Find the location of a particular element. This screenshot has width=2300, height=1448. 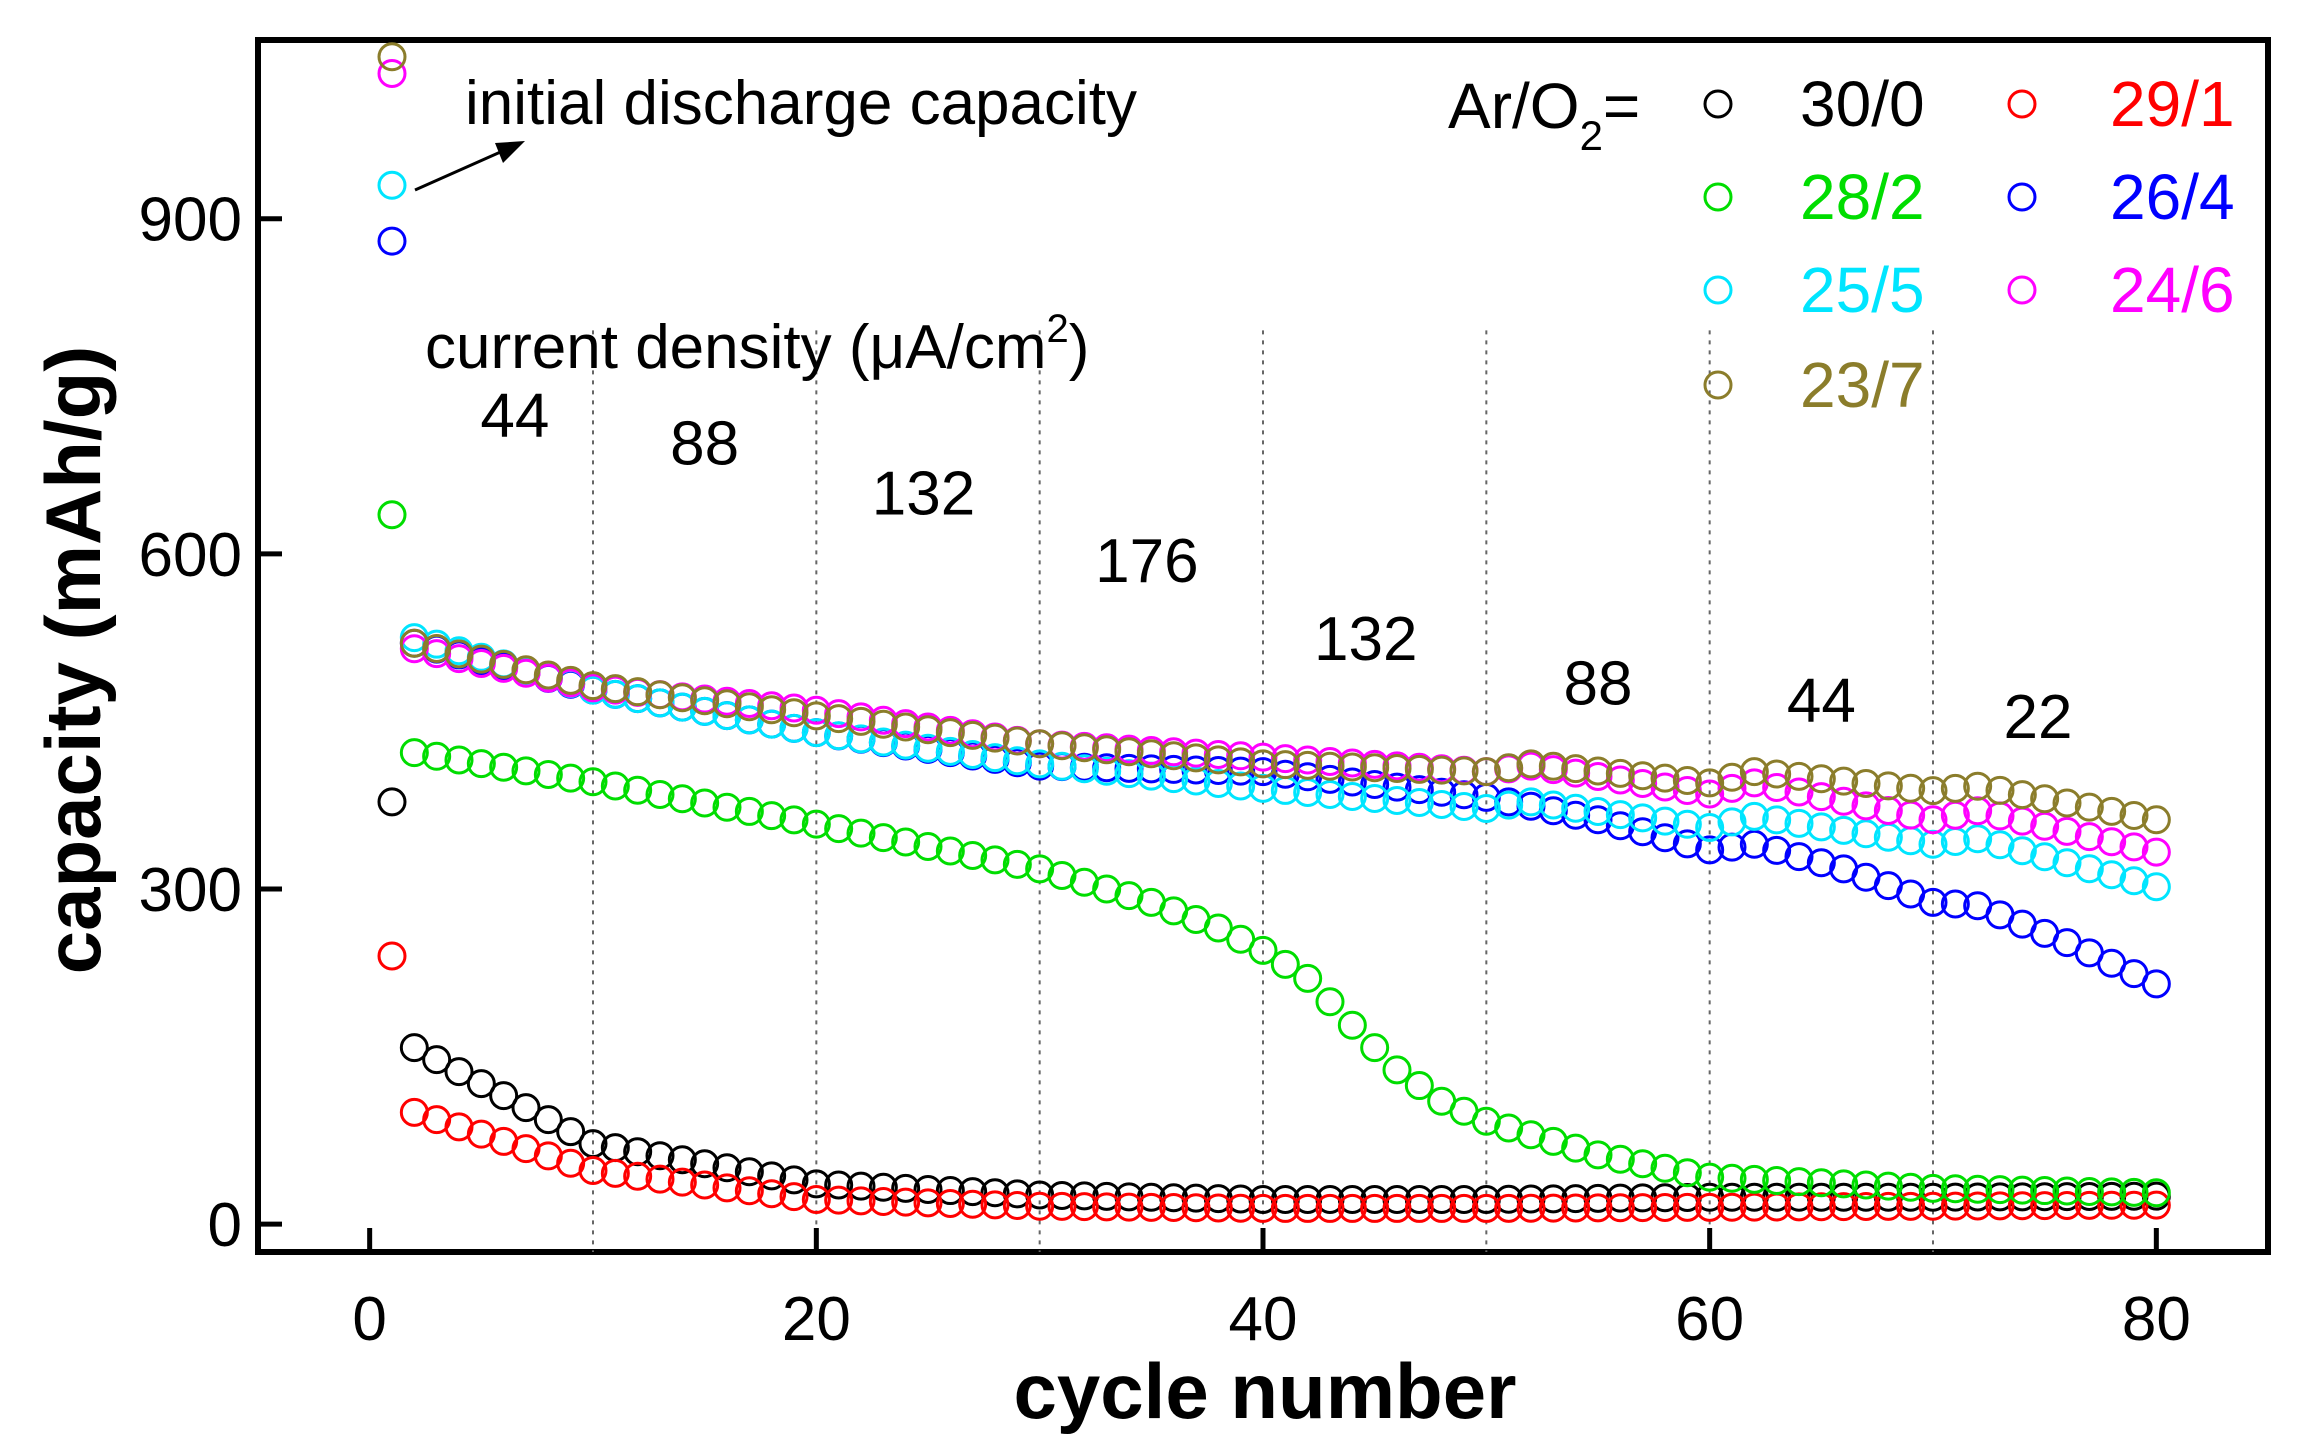

legend-label: 24/6 is located at coordinates (2172, 290).